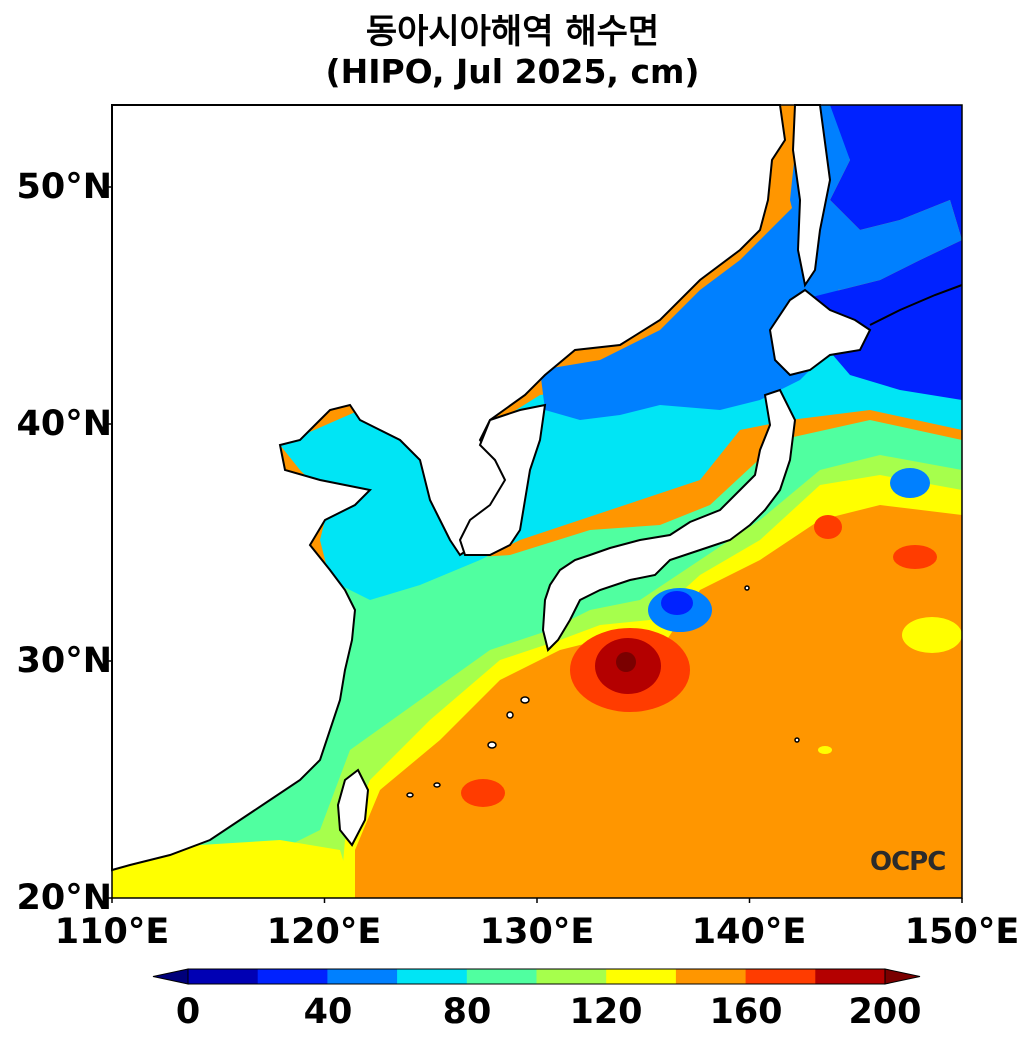  I want to click on eddy-high-200-core, so click(626, 662).